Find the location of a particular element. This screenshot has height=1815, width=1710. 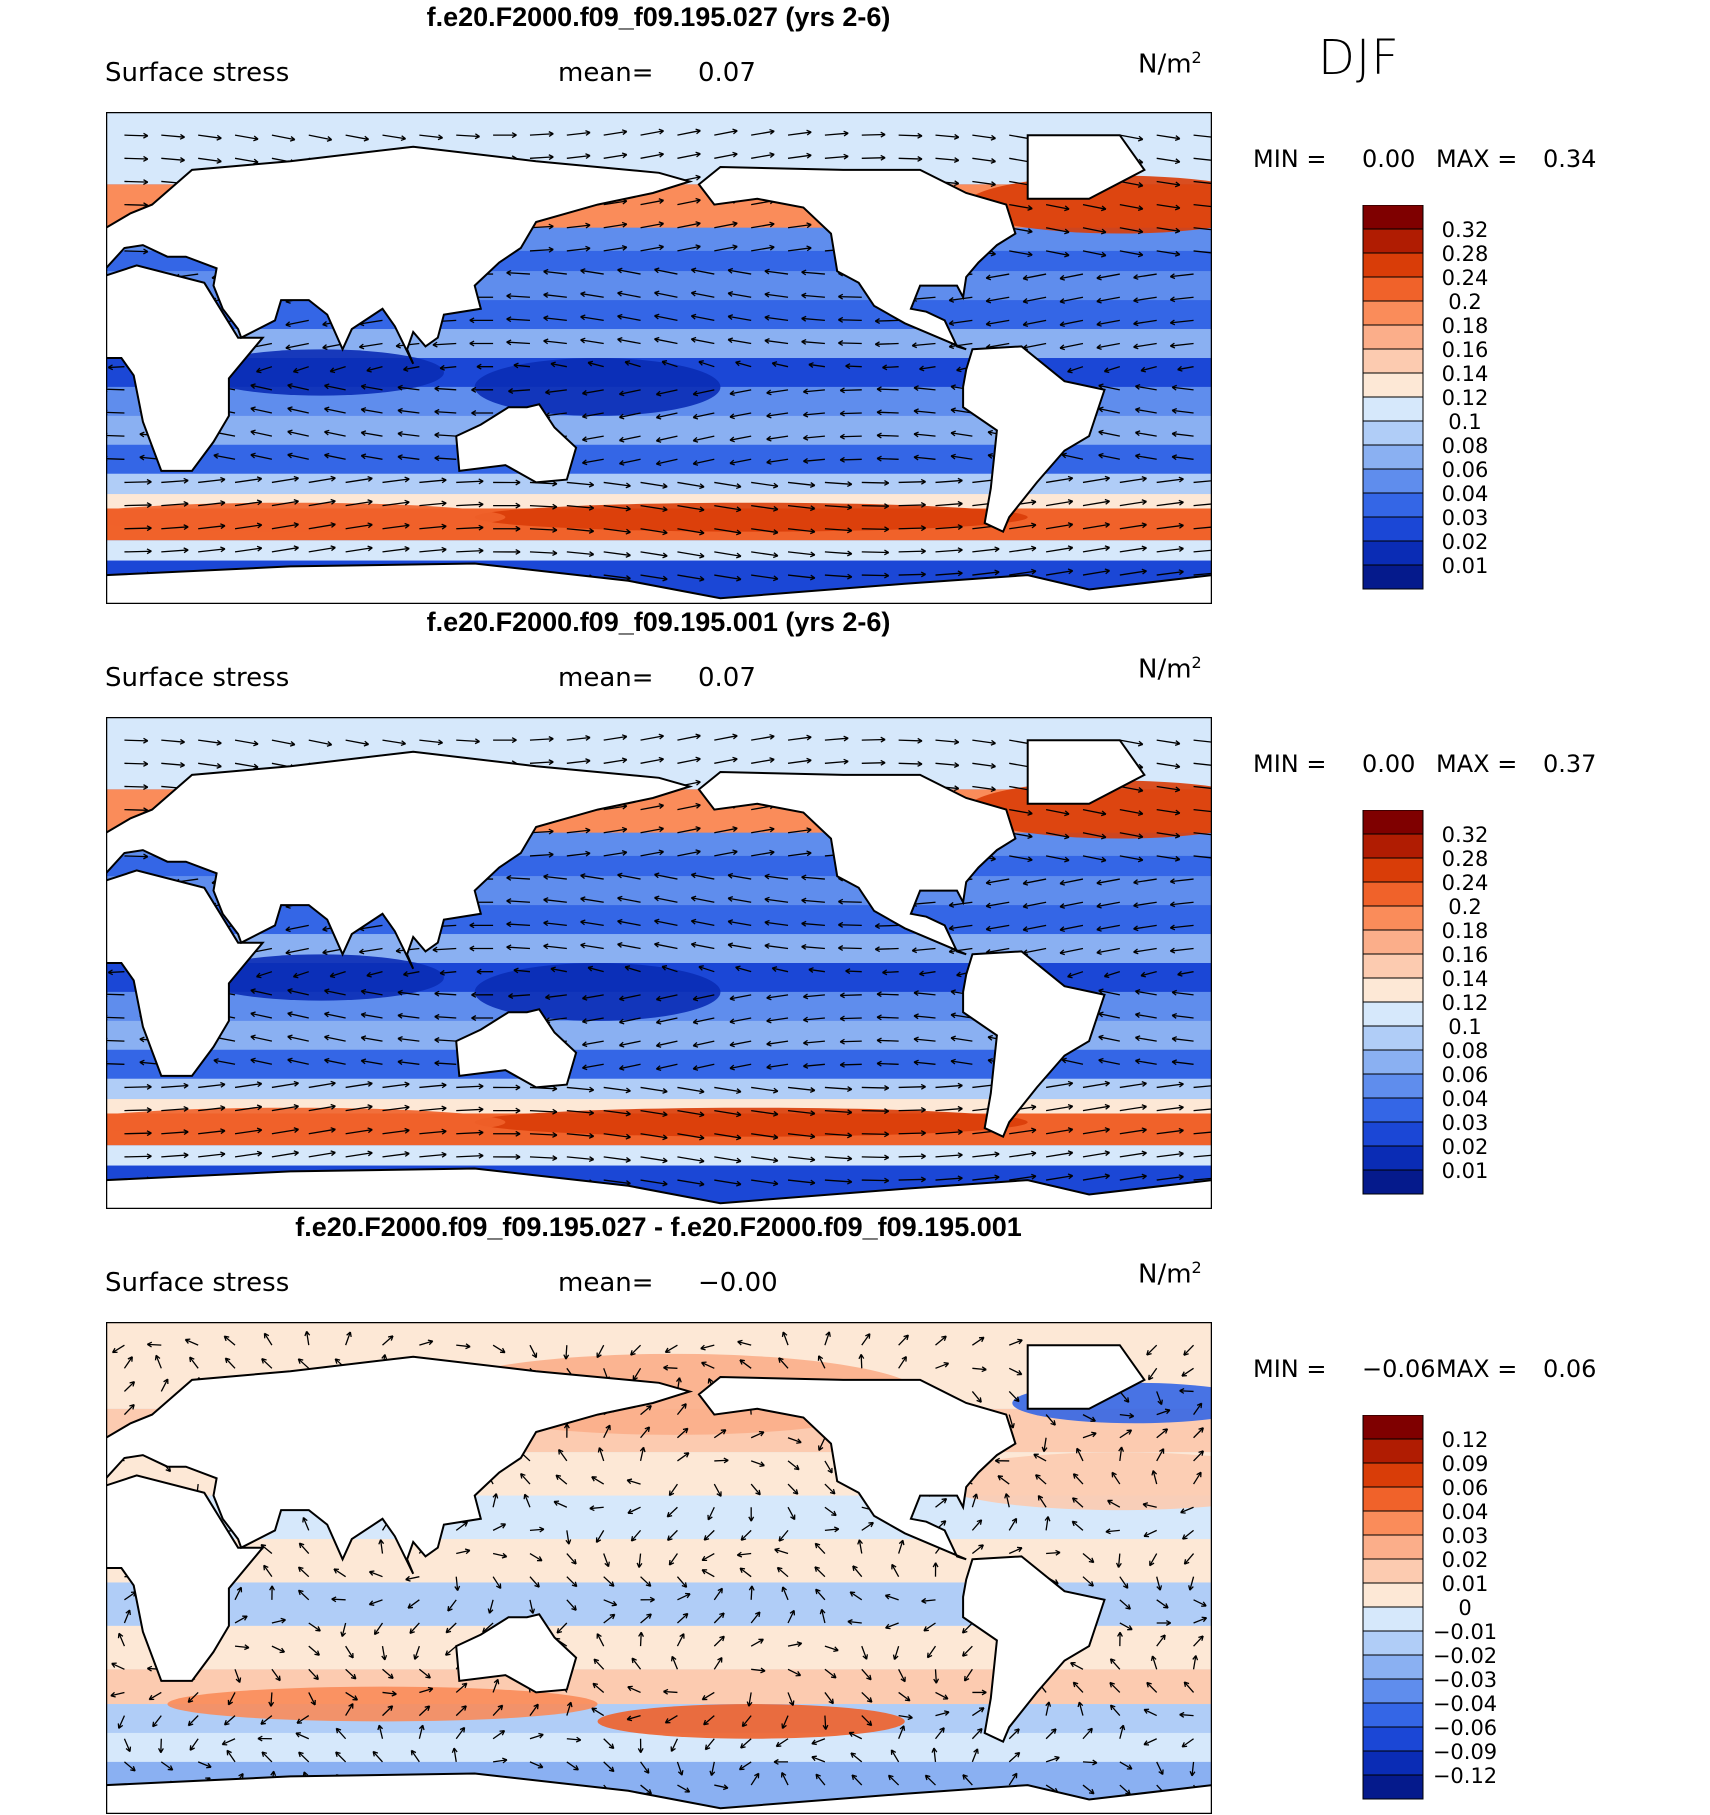

colorbar-tick-label: 0.09 is located at coordinates (1465, 1464).